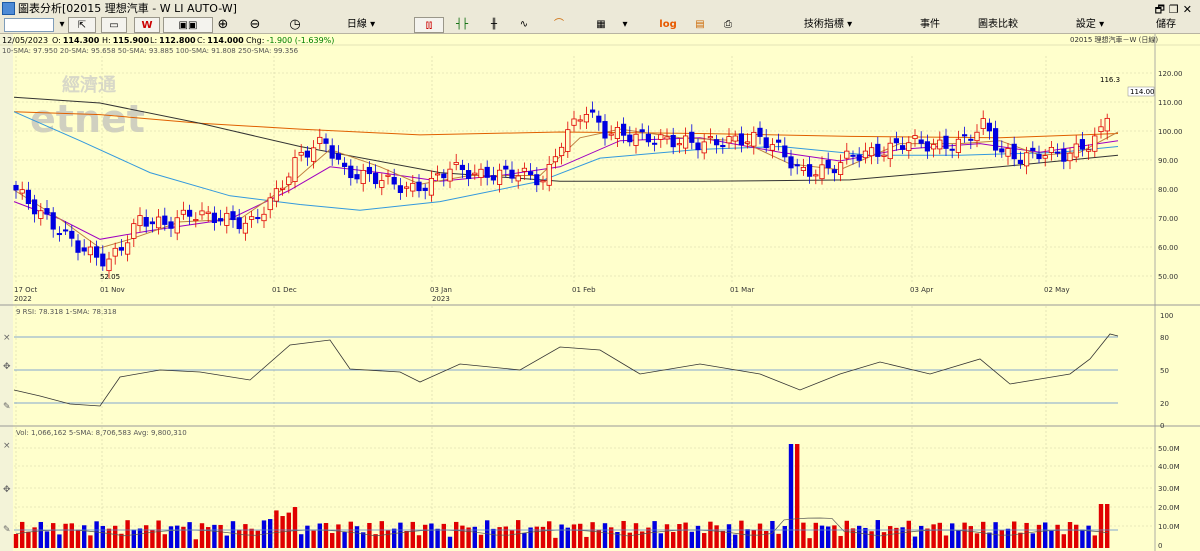  I want to click on draw-tools-icon: ▭, so click(114, 25).